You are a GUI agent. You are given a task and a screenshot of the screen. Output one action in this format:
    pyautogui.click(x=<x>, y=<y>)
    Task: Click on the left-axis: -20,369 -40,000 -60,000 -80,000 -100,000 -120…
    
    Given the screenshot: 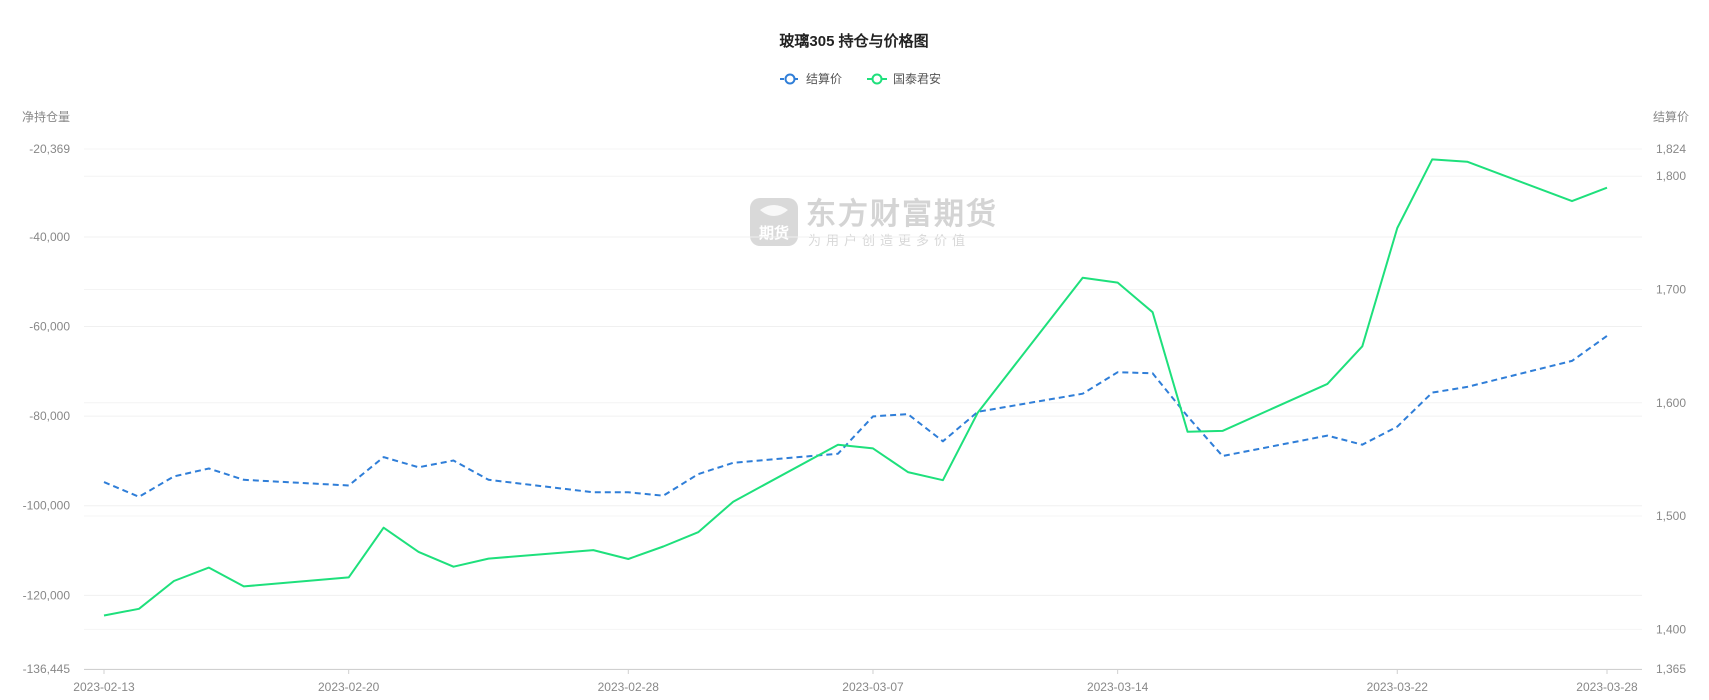 What is the action you would take?
    pyautogui.click(x=47, y=409)
    